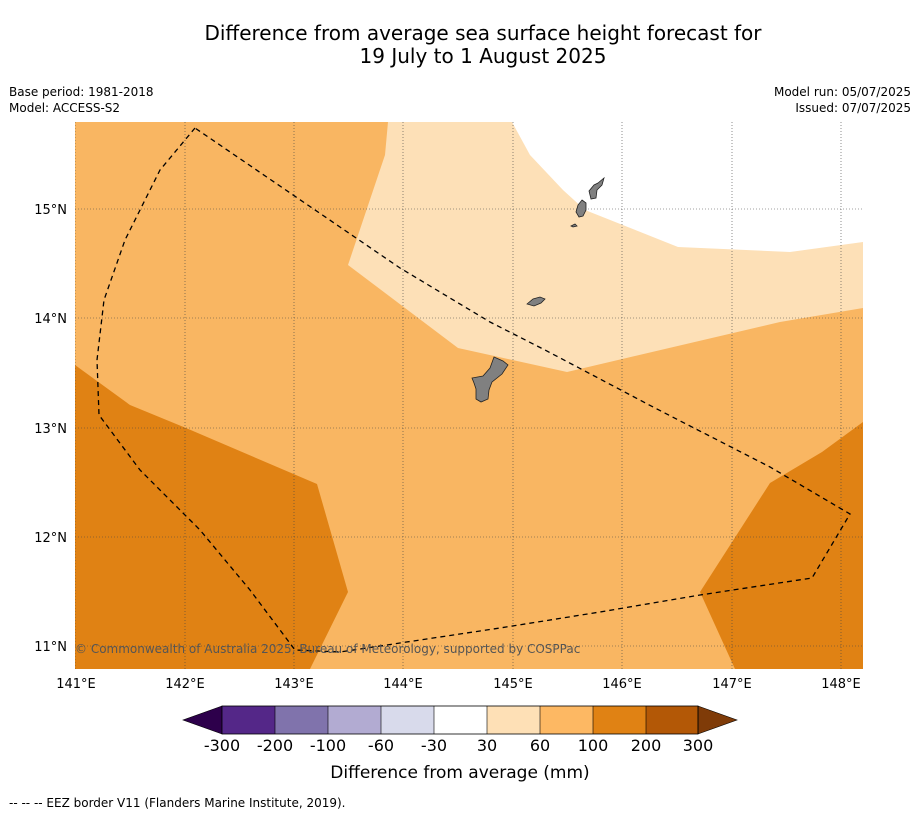 The width and height of the screenshot is (919, 816). What do you see at coordinates (275, 745) in the screenshot?
I see `colorbar-tick: -200` at bounding box center [275, 745].